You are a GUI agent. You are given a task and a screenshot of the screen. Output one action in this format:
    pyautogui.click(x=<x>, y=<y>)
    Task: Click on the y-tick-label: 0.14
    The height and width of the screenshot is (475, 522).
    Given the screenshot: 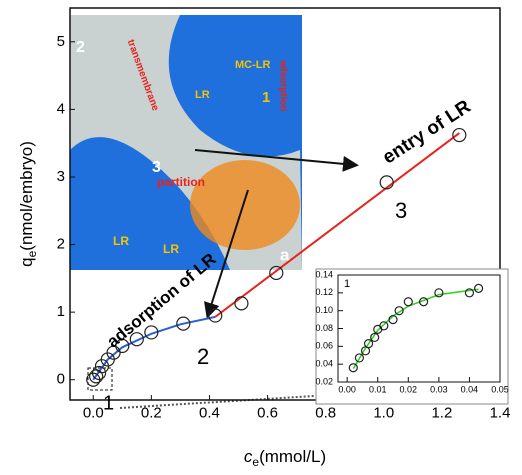 What is the action you would take?
    pyautogui.click(x=324, y=274)
    